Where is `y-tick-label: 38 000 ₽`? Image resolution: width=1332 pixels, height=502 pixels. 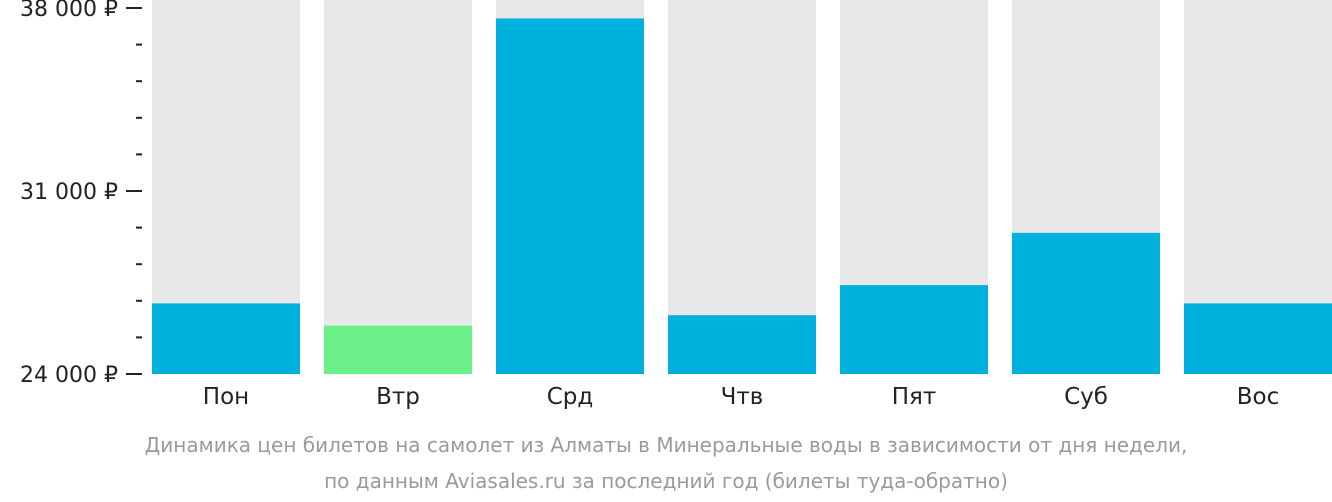 y-tick-label: 38 000 ₽ is located at coordinates (69, 11).